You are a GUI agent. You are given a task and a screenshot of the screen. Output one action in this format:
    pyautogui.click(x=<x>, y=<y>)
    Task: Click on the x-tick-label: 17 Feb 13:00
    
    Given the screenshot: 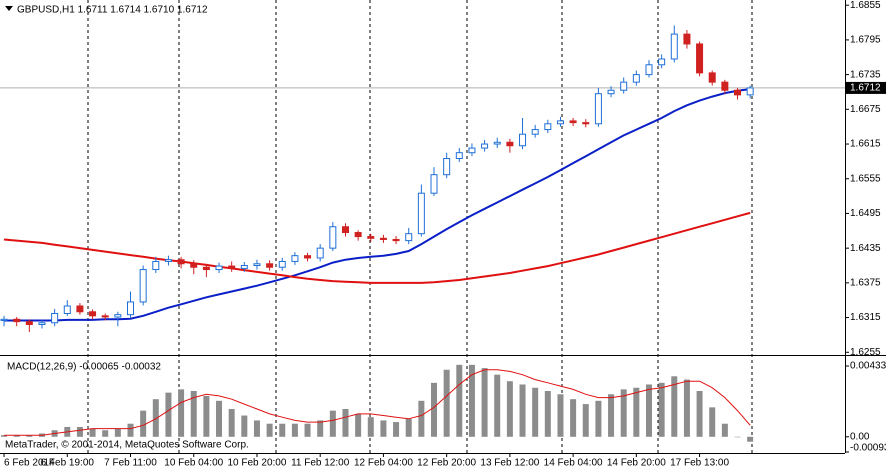 What is the action you would take?
    pyautogui.click(x=699, y=463)
    